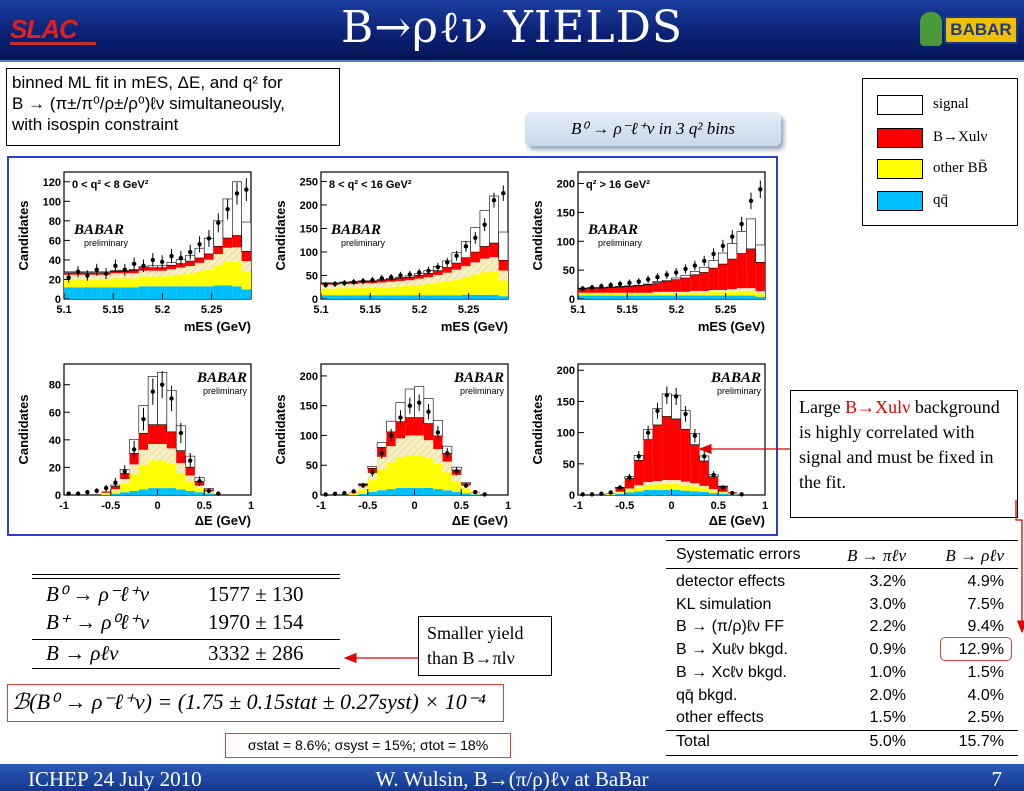  Describe the element at coordinates (147, 82) in the screenshot. I see `desc-line-1: binned ML fit in mES, ΔE, and q² for` at that location.